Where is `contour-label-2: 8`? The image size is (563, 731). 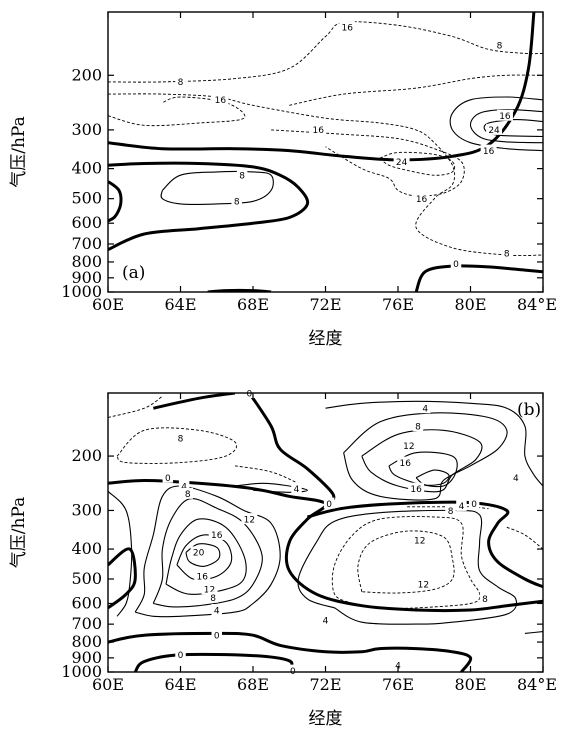 contour-label-2: 8 is located at coordinates (418, 427).